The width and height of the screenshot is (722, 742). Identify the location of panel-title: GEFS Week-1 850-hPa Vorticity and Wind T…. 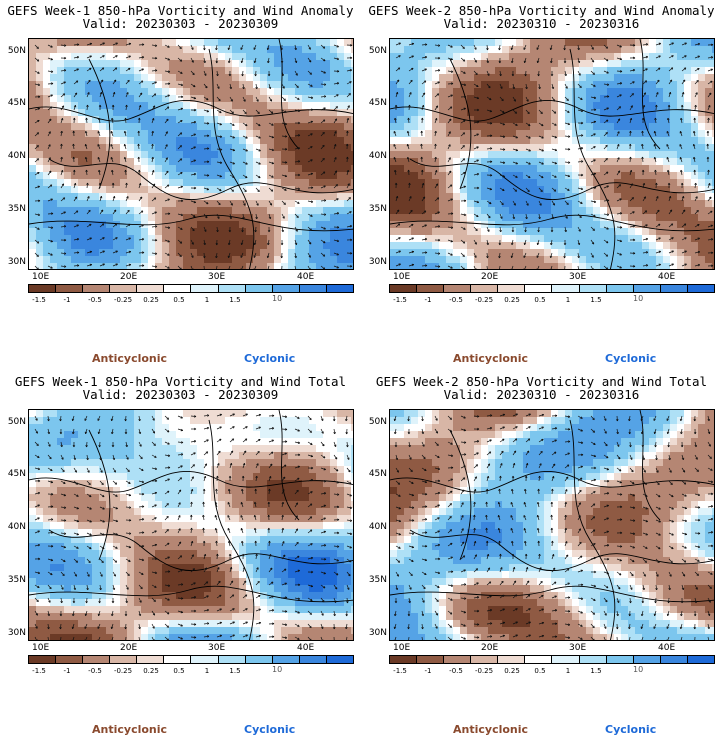
(180, 381).